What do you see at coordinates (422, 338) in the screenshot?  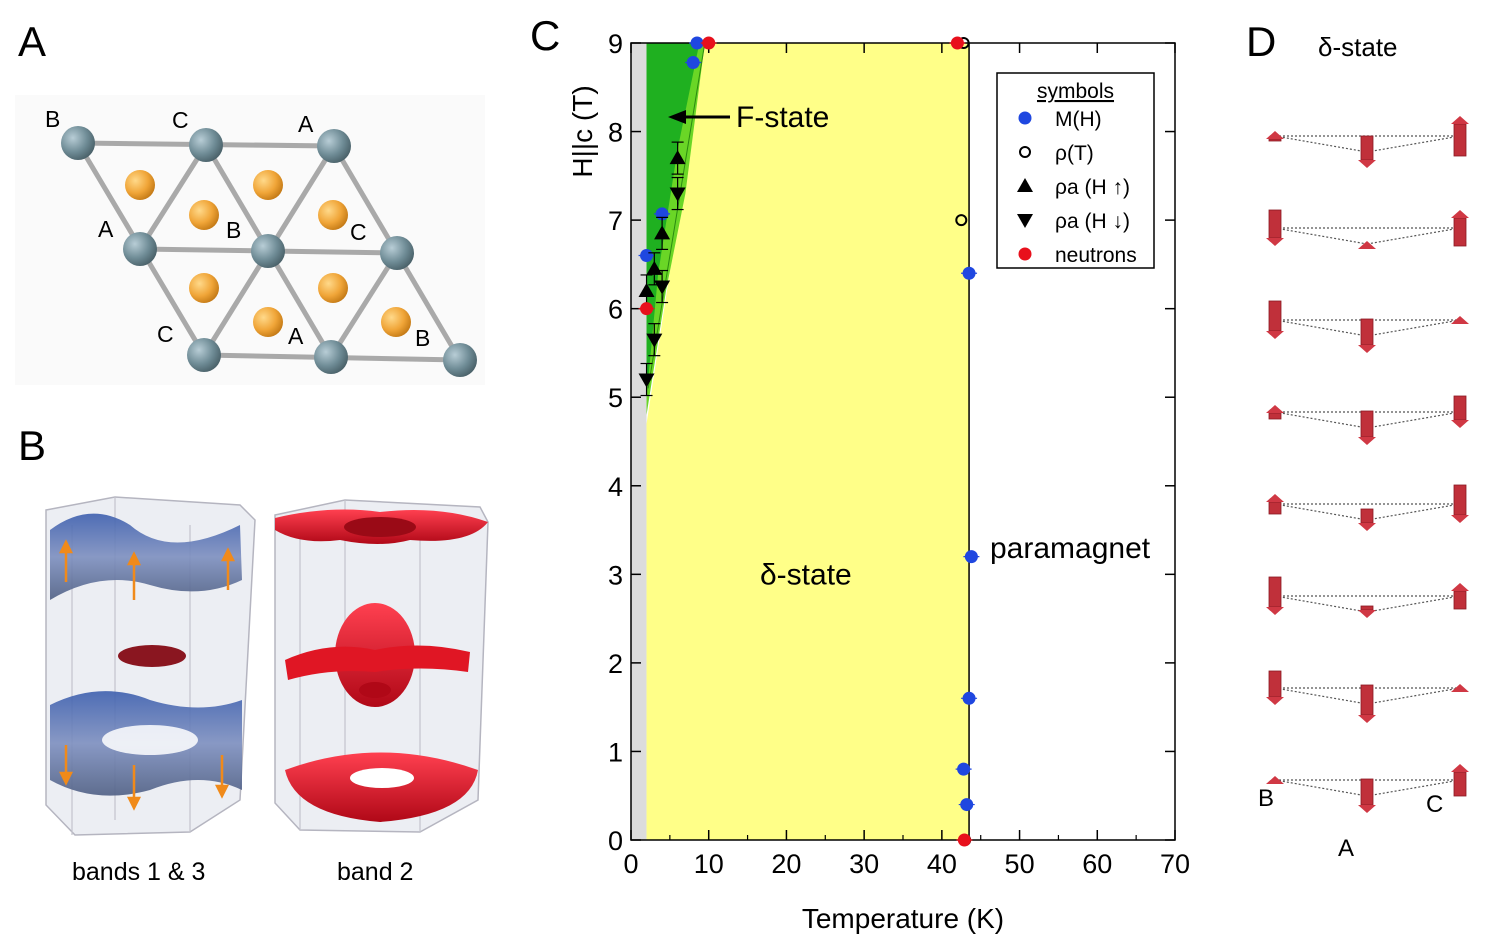 I see `site-label: B` at bounding box center [422, 338].